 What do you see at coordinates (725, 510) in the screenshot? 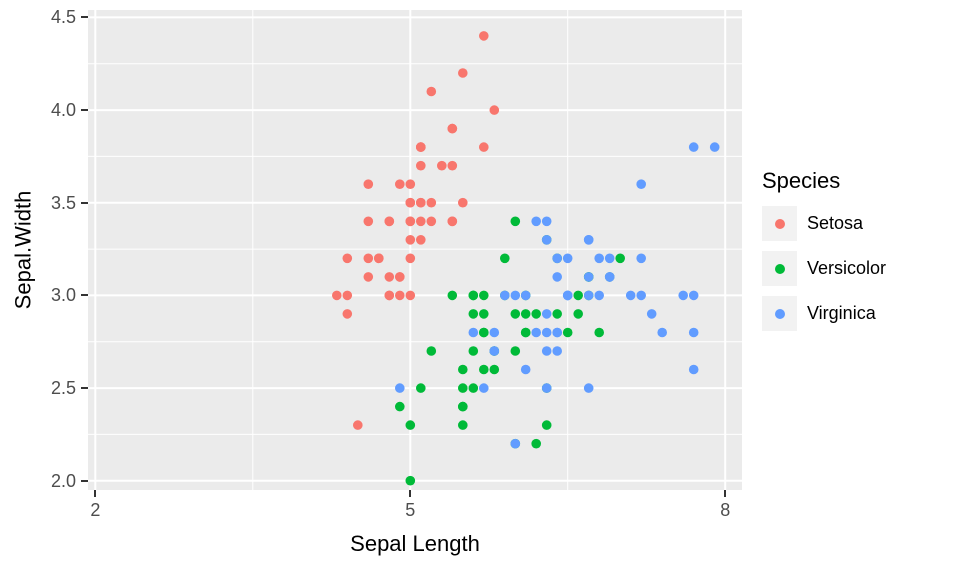
I see `x-tick-label: 8` at bounding box center [725, 510].